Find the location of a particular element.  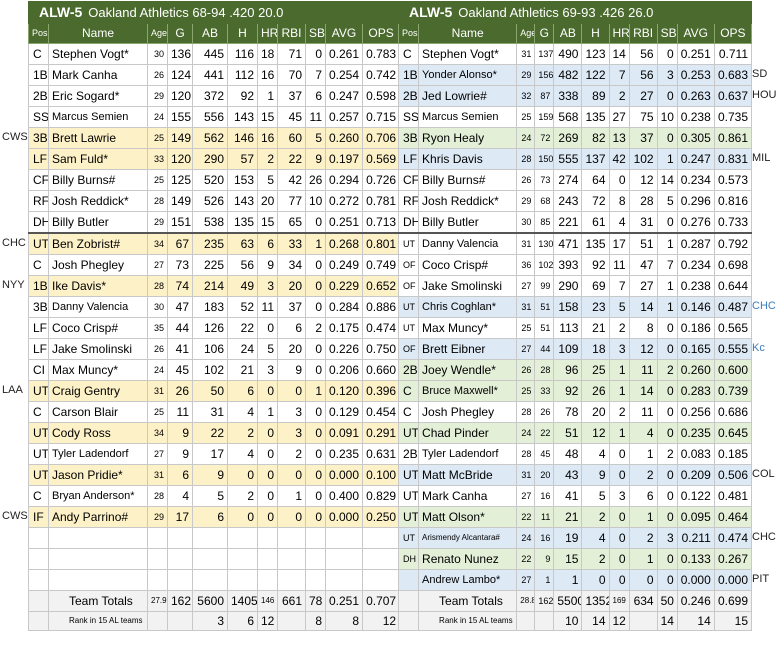

left-cell-age: 34 is located at coordinates (157, 433).